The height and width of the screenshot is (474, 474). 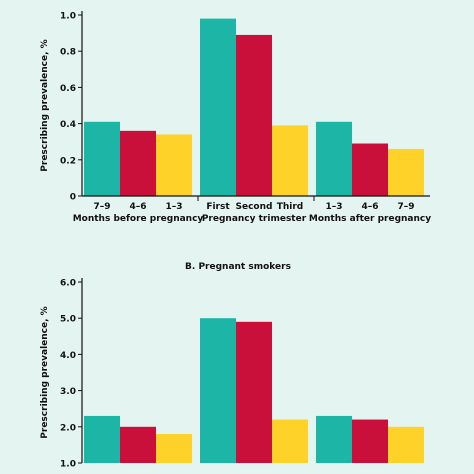 What do you see at coordinates (138, 219) in the screenshot?
I see `x-group-label: Months before pregnancy` at bounding box center [138, 219].